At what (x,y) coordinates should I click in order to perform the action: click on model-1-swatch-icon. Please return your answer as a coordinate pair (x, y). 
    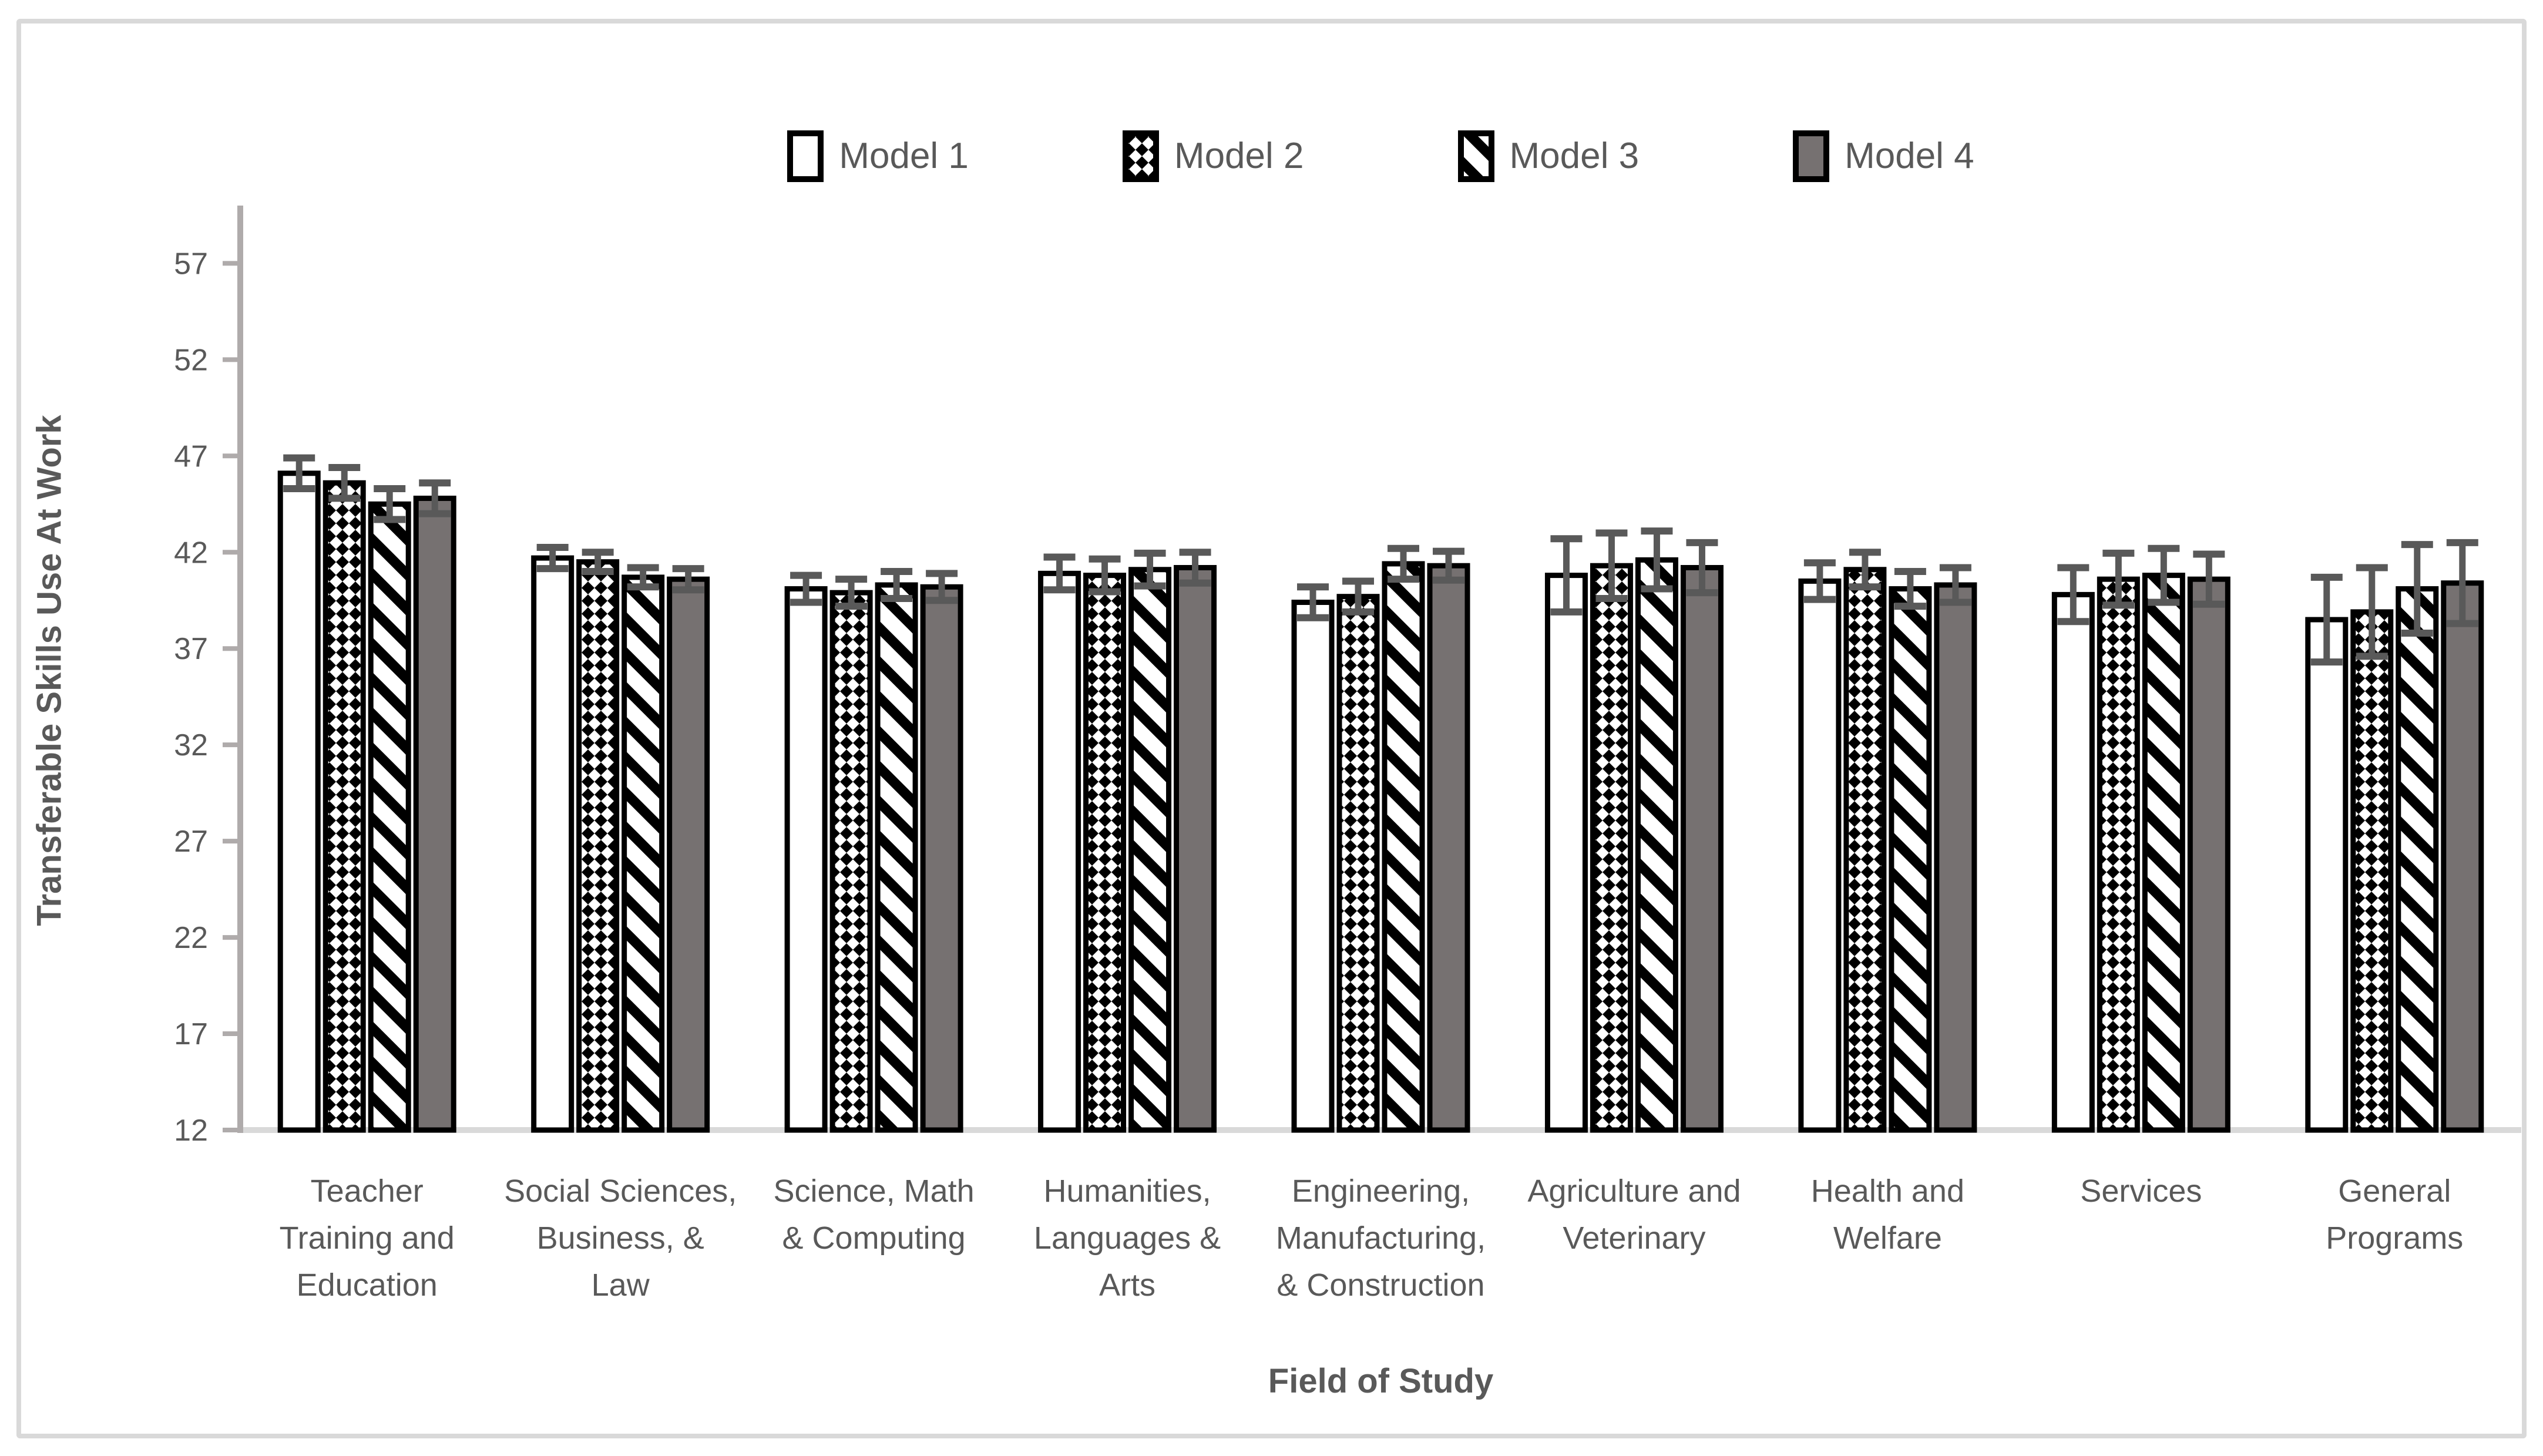
    Looking at the image, I should click on (805, 156).